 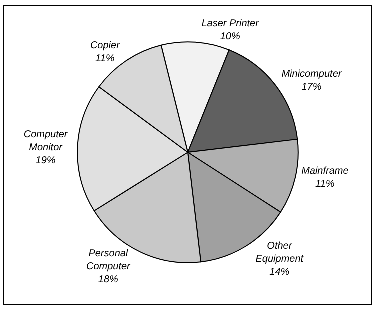 What do you see at coordinates (326, 171) in the screenshot?
I see `slice-label: Mainframe` at bounding box center [326, 171].